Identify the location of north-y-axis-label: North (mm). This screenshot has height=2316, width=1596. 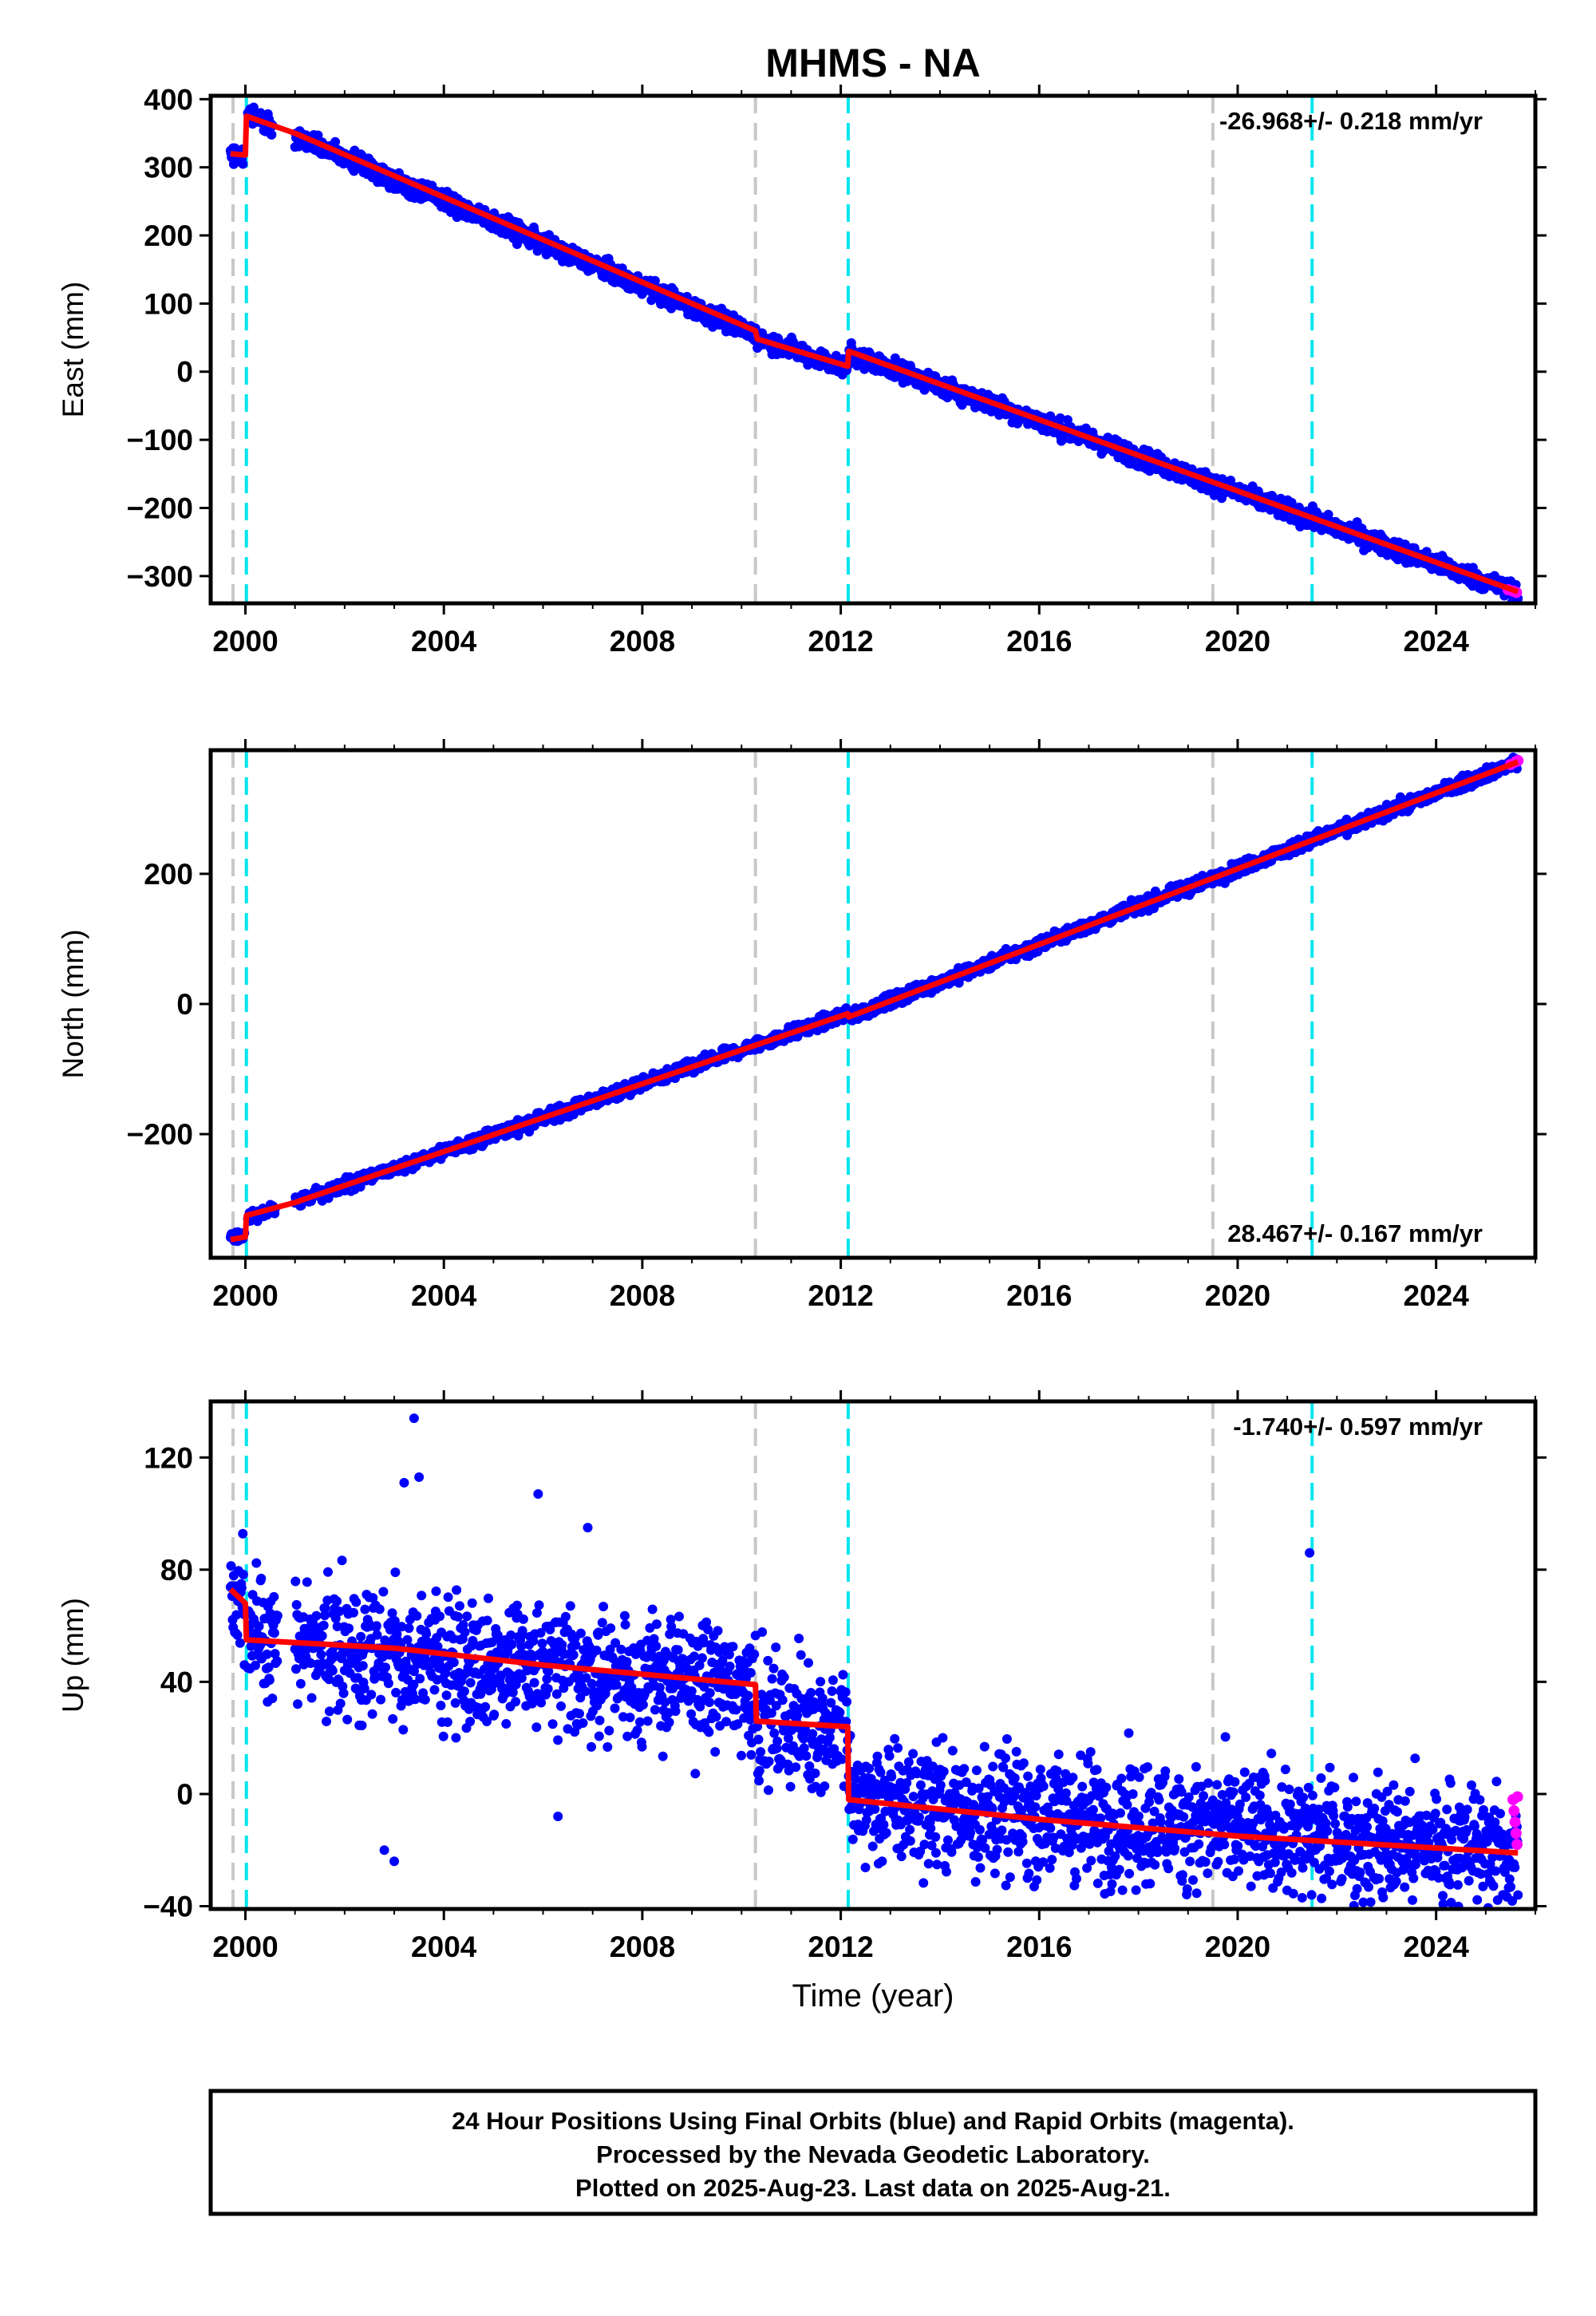
(73, 1003).